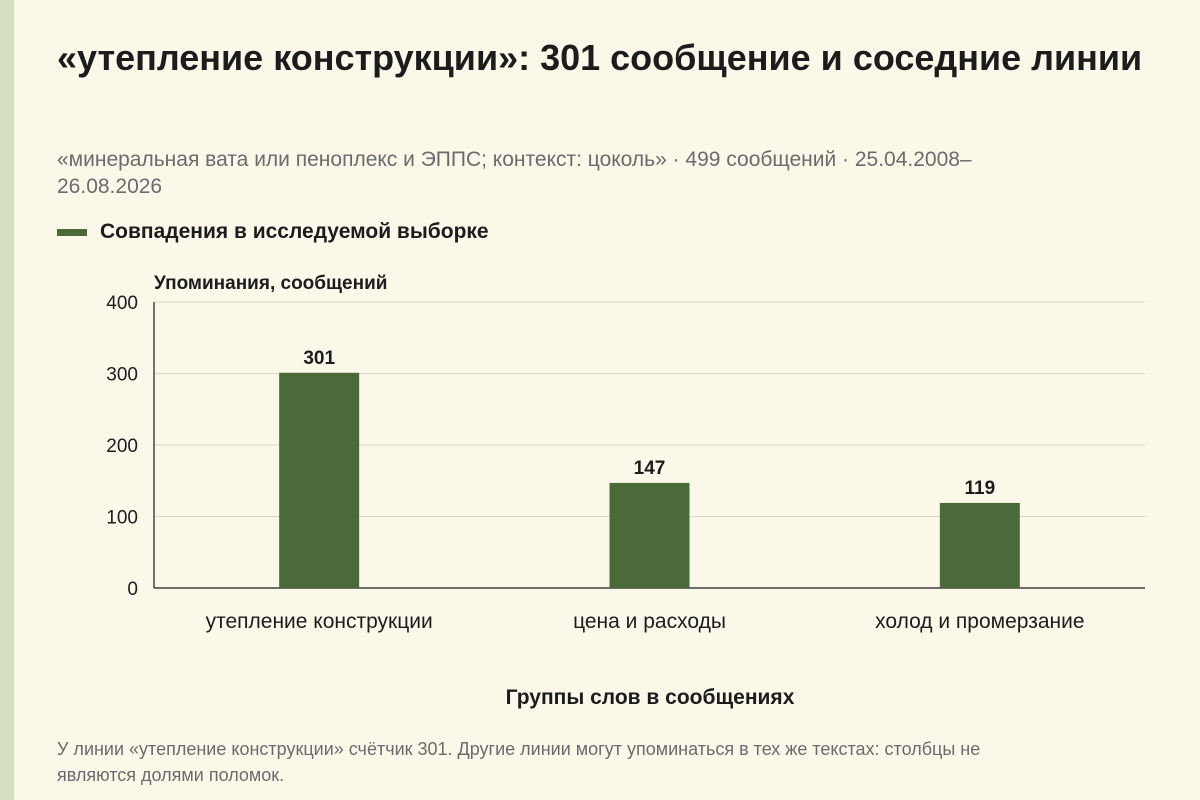  Describe the element at coordinates (979, 621) in the screenshot. I see `x-tick-label: холод и промерзание` at that location.